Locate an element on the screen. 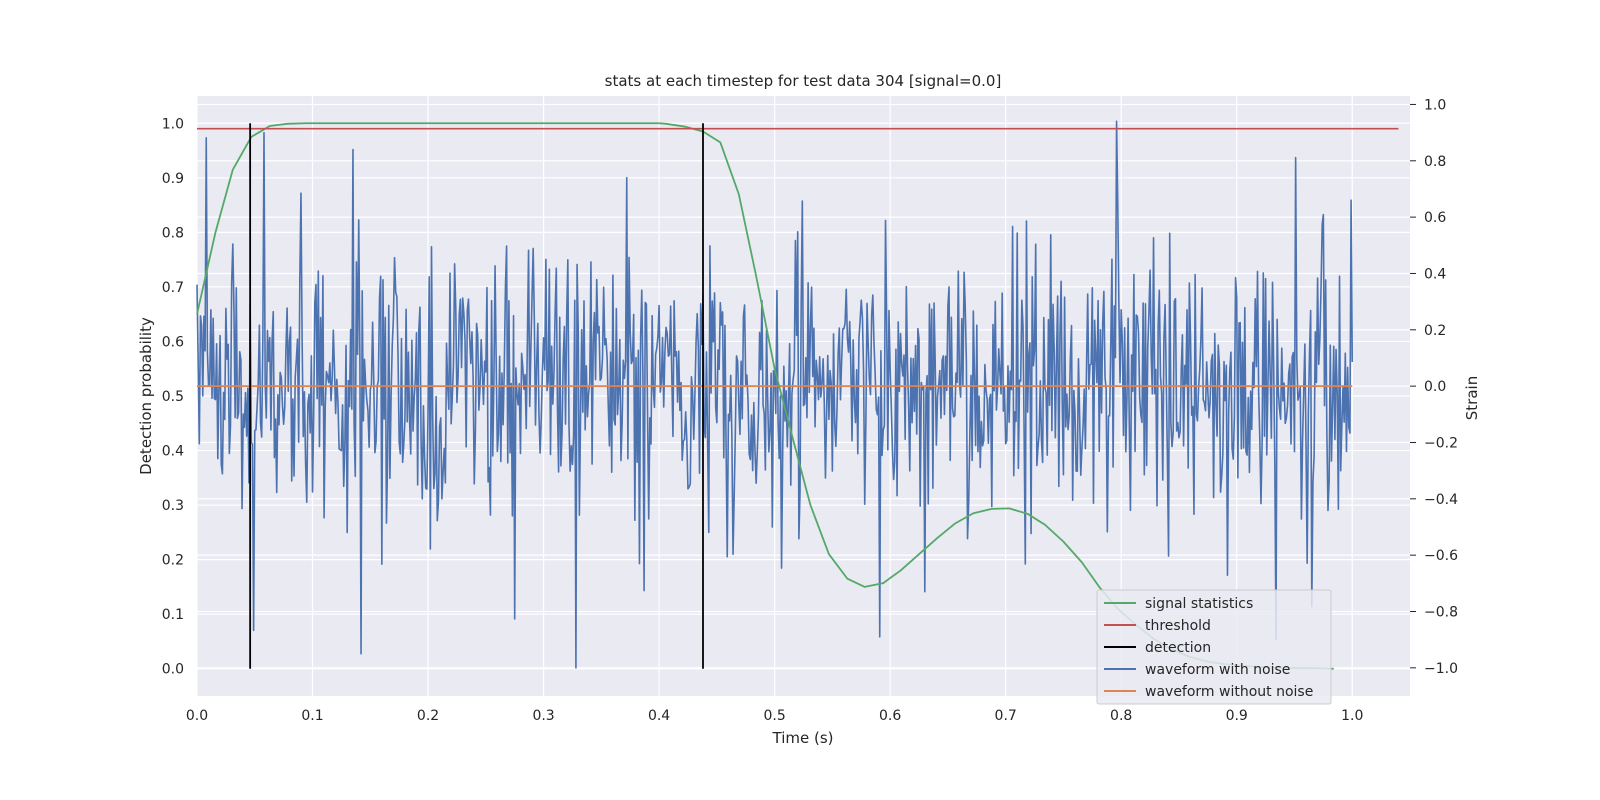 The height and width of the screenshot is (800, 1600). y2-tick-label: −0.8 is located at coordinates (1441, 612).